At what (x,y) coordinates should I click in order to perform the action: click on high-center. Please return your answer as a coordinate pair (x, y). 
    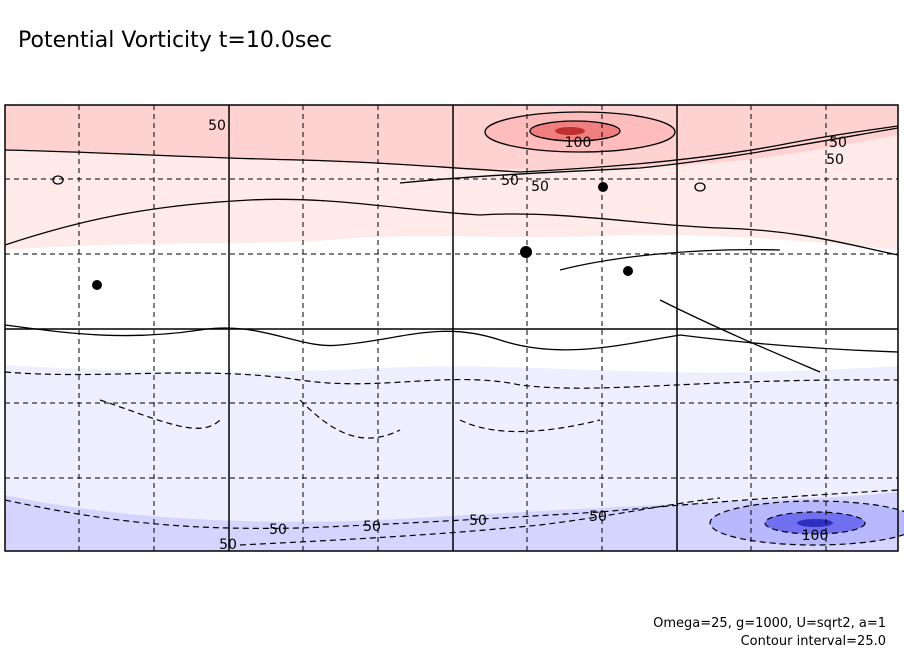
    Looking at the image, I should click on (570, 131).